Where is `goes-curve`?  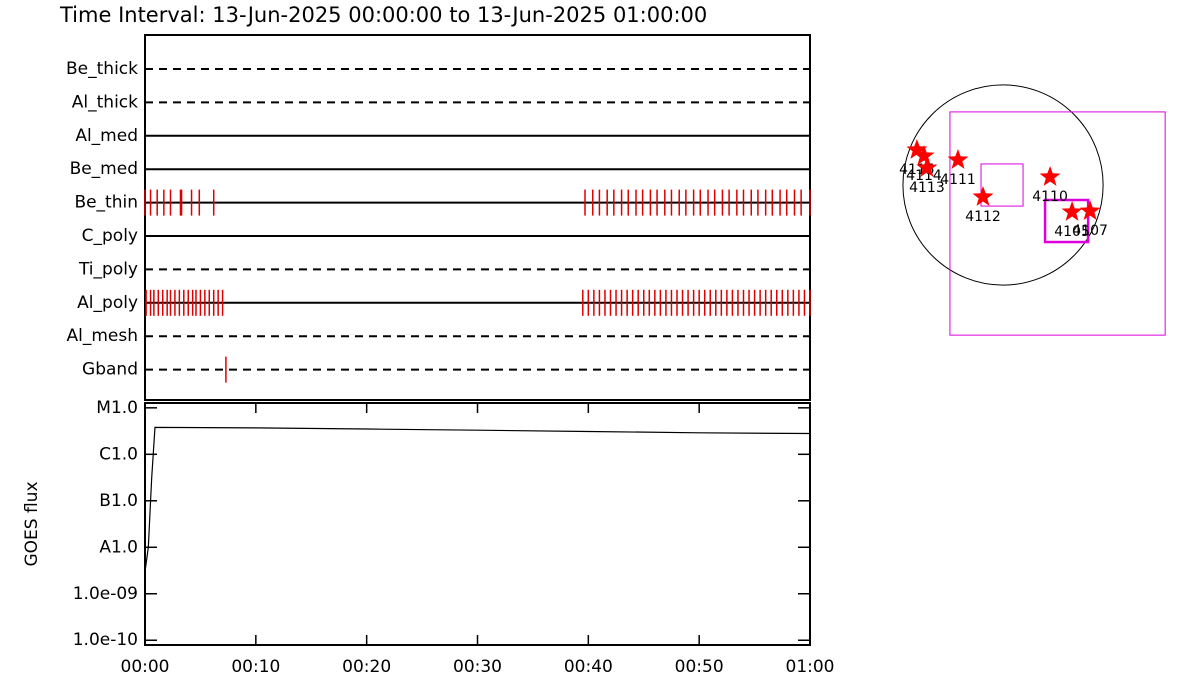
goes-curve is located at coordinates (477, 499).